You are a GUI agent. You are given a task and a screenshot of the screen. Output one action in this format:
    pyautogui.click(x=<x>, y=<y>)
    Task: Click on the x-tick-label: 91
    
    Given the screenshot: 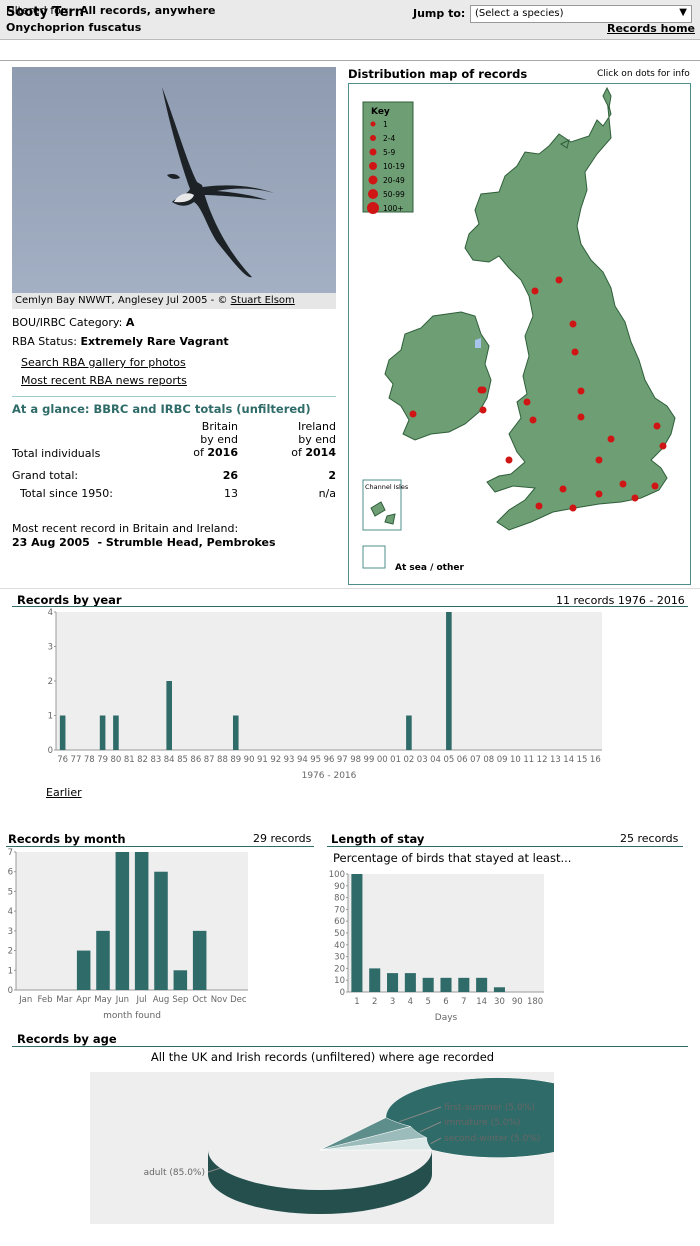 What is the action you would take?
    pyautogui.click(x=262, y=760)
    